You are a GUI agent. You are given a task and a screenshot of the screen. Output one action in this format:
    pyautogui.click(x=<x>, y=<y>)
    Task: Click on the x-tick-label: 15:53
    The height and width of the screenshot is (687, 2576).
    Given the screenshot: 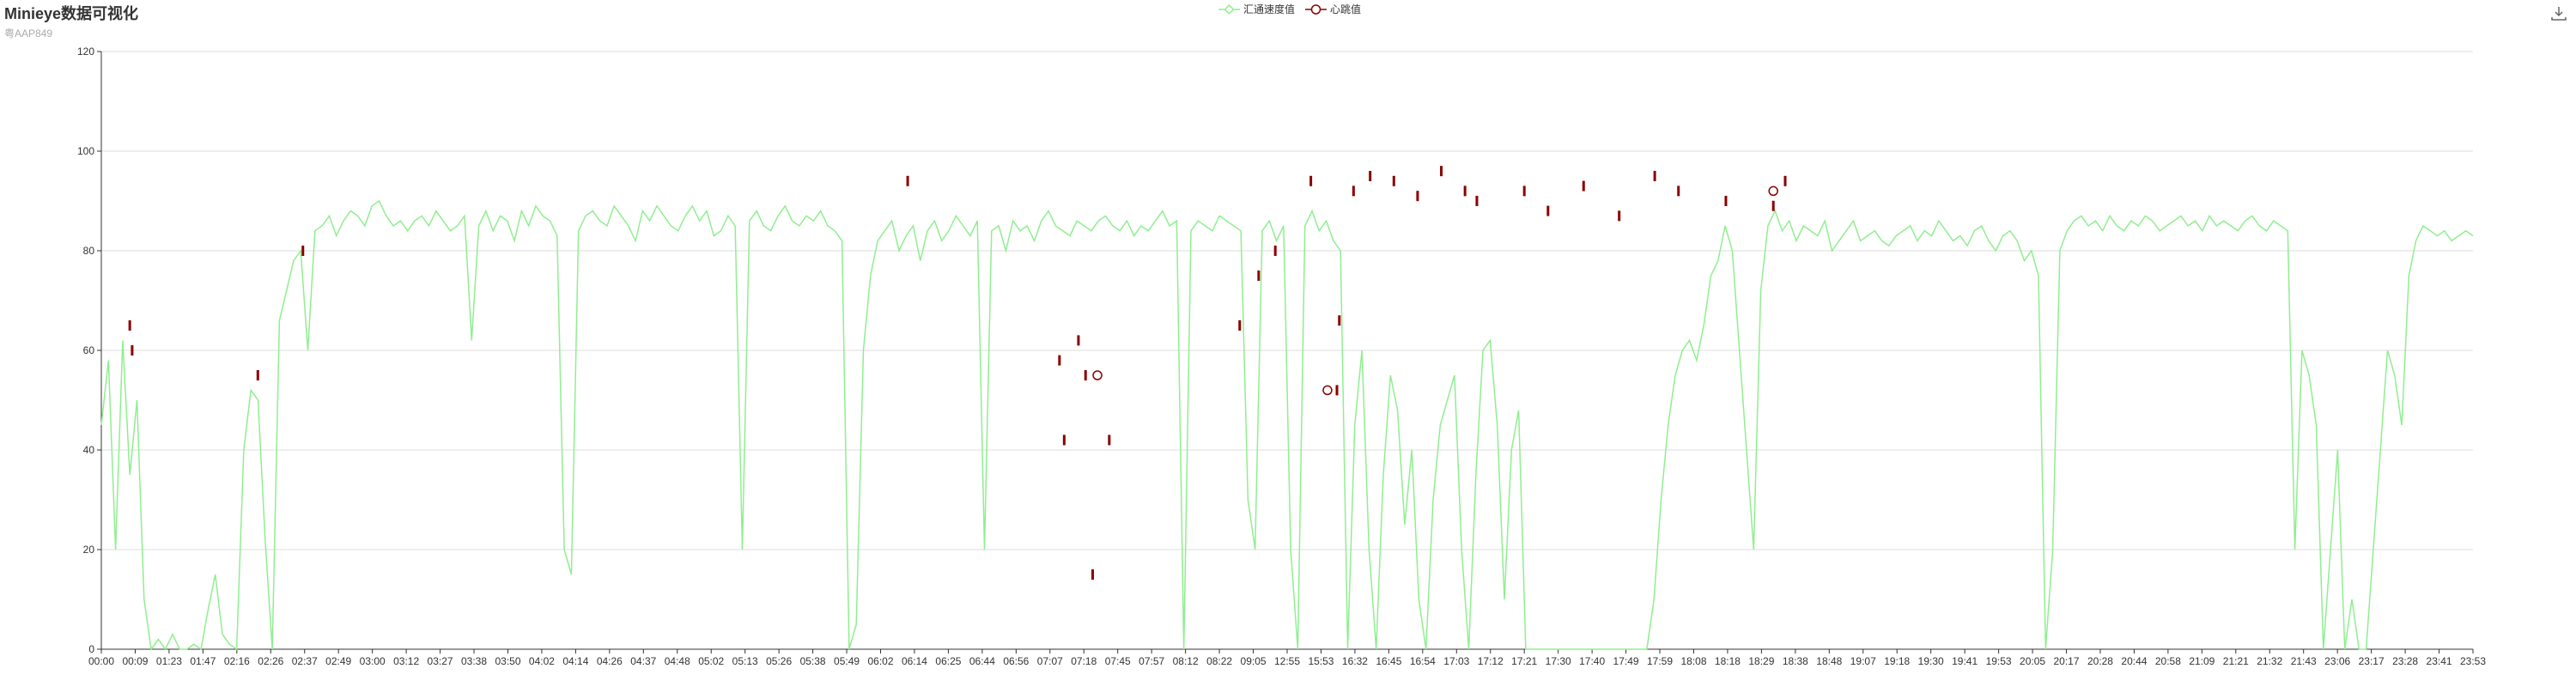 What is the action you would take?
    pyautogui.click(x=1321, y=661)
    